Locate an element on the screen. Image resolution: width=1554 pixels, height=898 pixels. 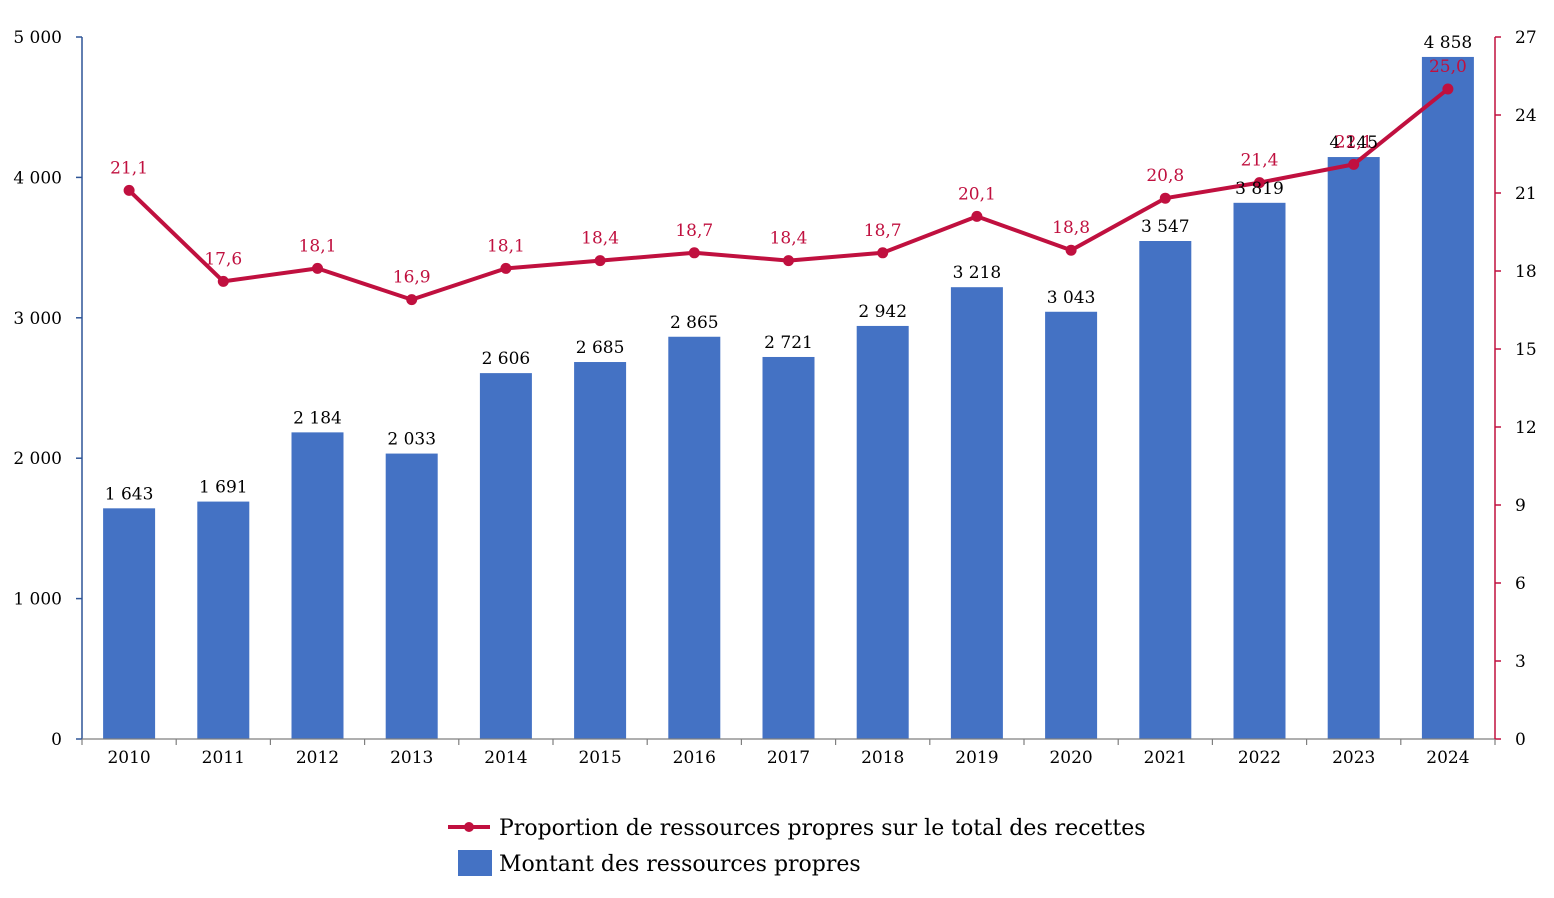
bar-2023 is located at coordinates (1353, 448).